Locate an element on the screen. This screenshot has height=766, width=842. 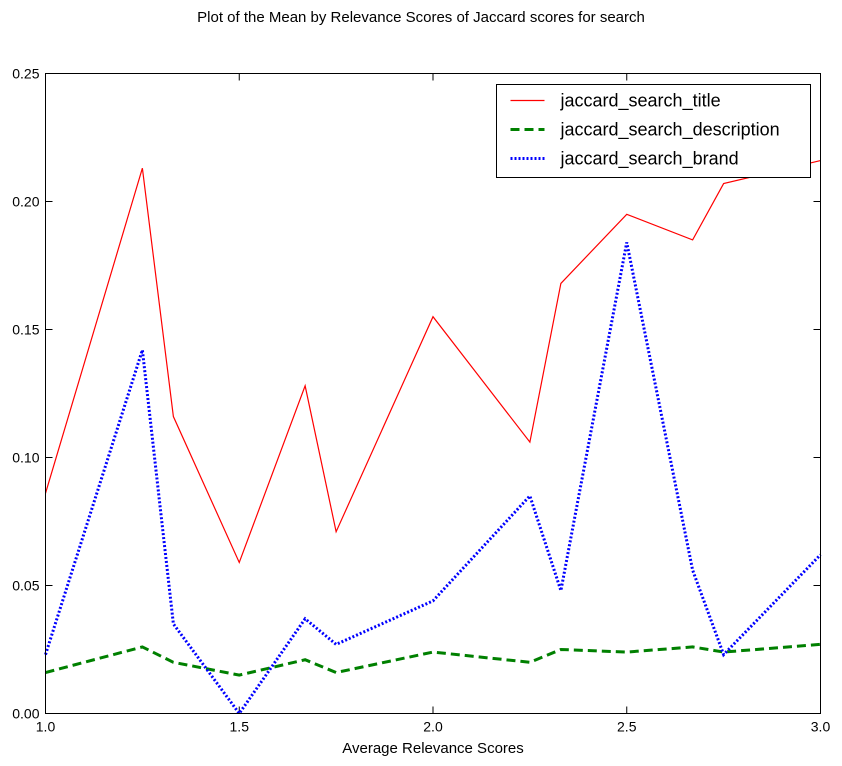
series-line-jaccard_search_description is located at coordinates (433, 659).